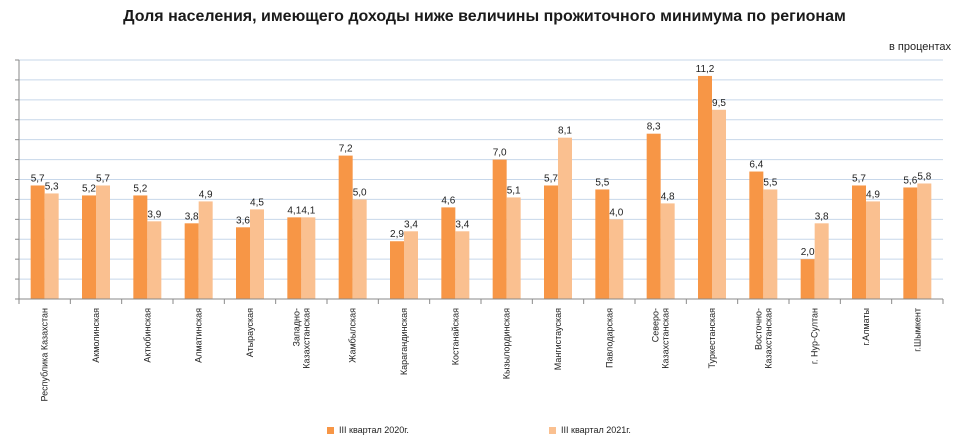 The height and width of the screenshot is (443, 969). I want to click on svg-text: Павлодарская, so click(609, 338).